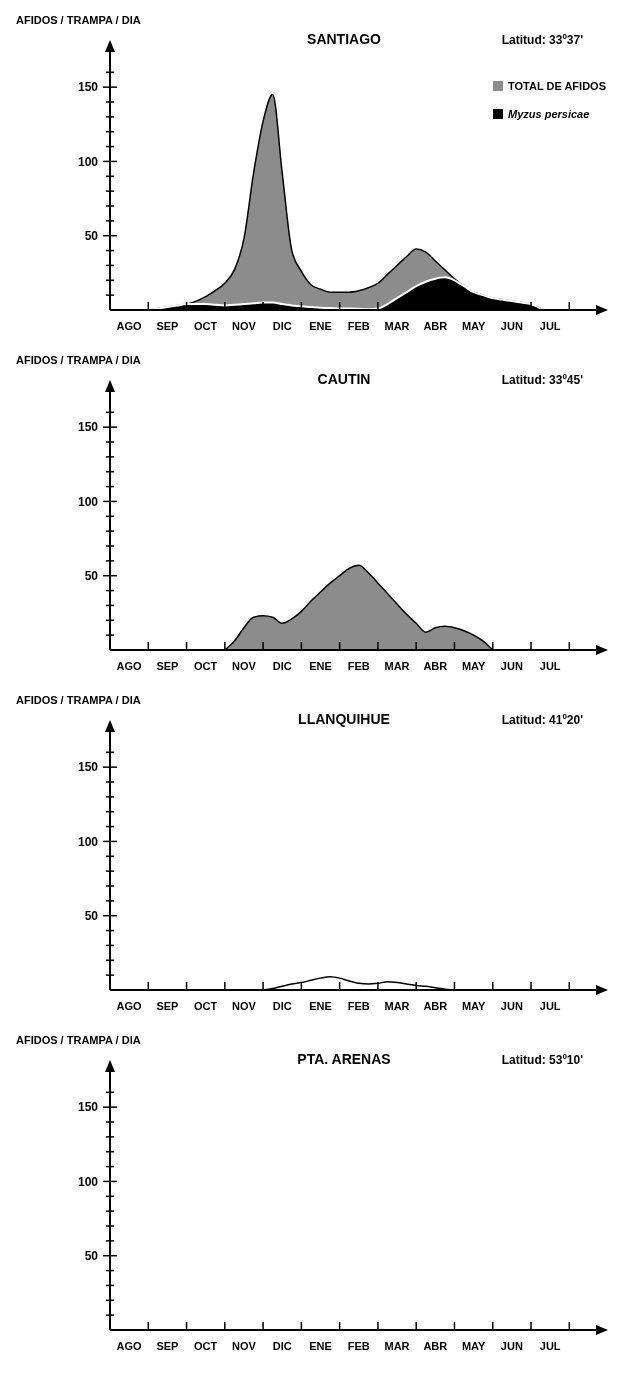 The height and width of the screenshot is (1389, 631). I want to click on chart-title: SANTIAGO, so click(344, 39).